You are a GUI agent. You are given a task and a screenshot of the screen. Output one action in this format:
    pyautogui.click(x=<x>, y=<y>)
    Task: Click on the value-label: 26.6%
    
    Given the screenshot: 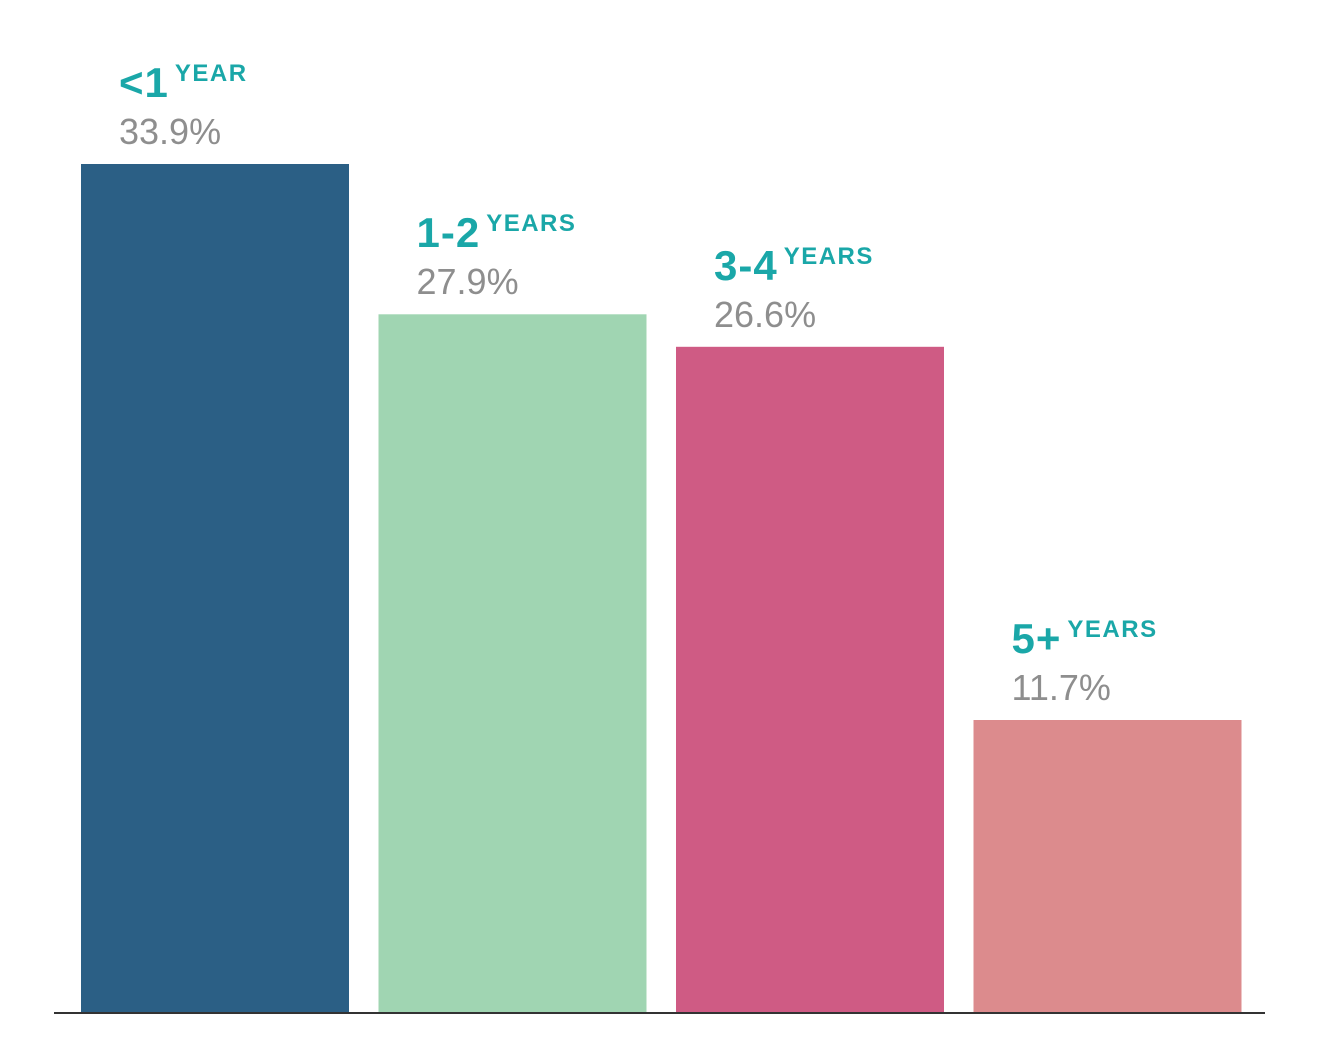 What is the action you would take?
    pyautogui.click(x=765, y=314)
    